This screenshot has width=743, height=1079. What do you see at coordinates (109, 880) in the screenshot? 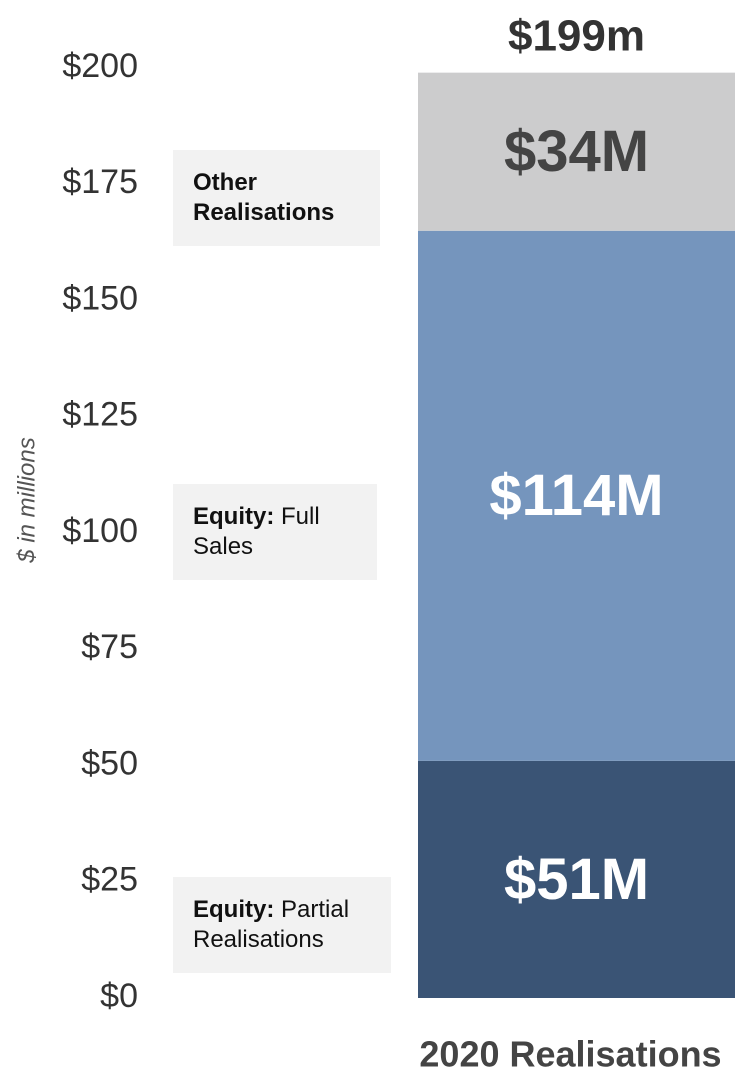
I see `y-tick-label: $25` at bounding box center [109, 880].